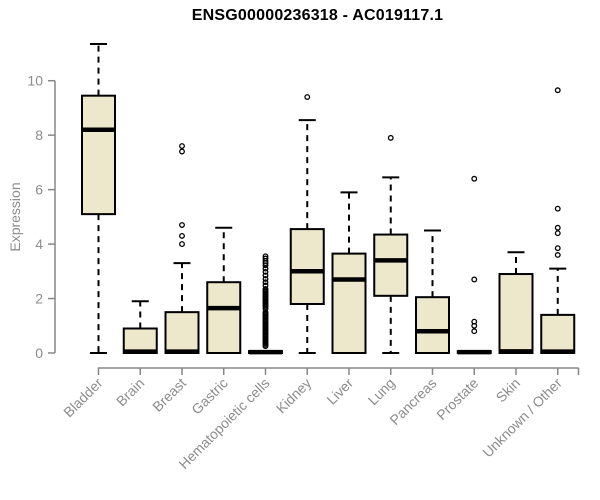 Image resolution: width=600 pixels, height=500 pixels. Describe the element at coordinates (522, 418) in the screenshot. I see `x-category-label-unknown-other: Unknown / Other` at that location.